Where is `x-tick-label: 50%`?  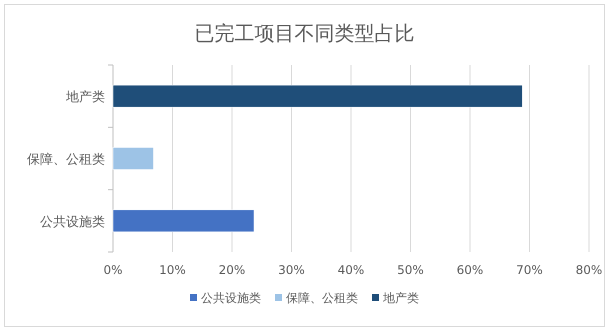
x-tick-label: 50% is located at coordinates (410, 270).